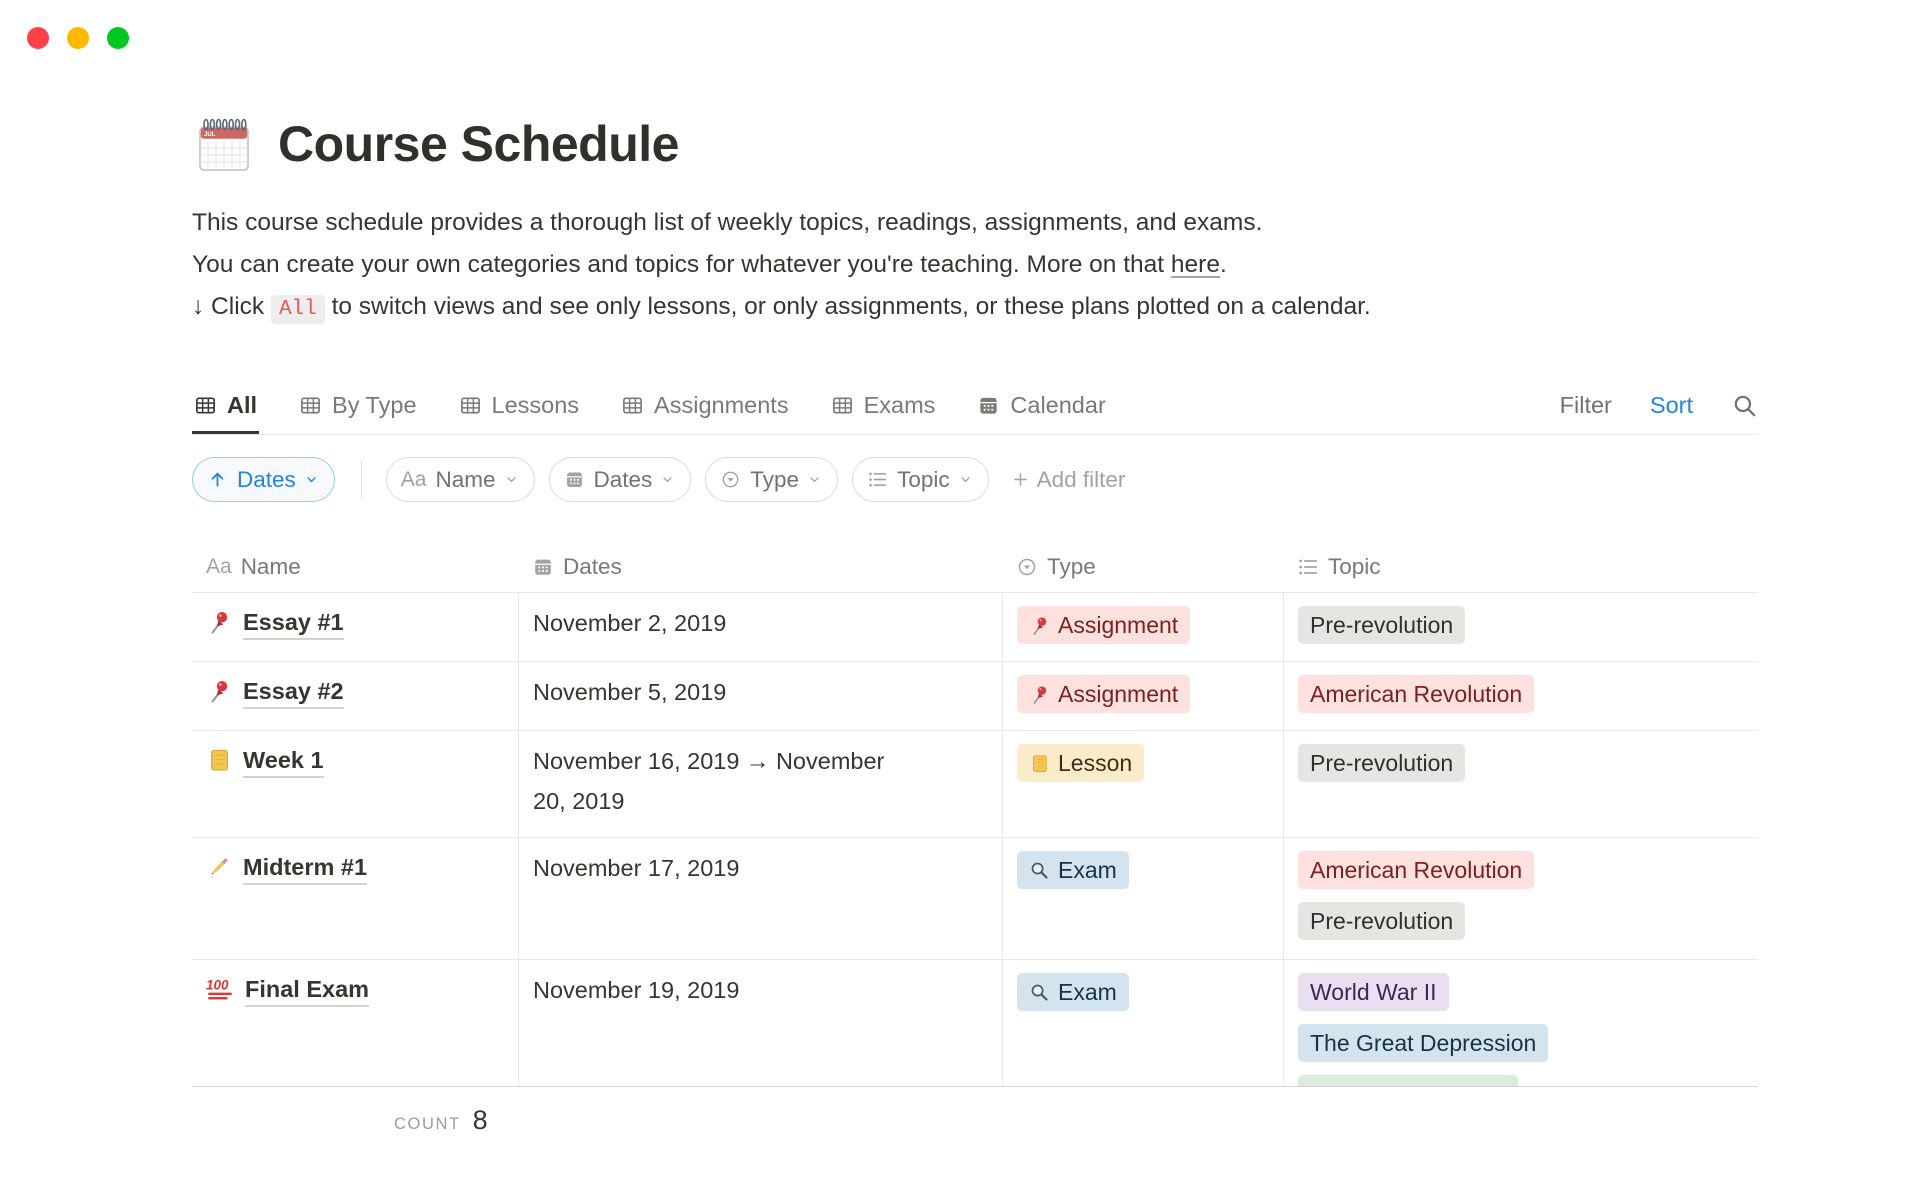 Image resolution: width=1920 pixels, height=1200 pixels. I want to click on table-footer: COUNT 8, so click(1076, 1120).